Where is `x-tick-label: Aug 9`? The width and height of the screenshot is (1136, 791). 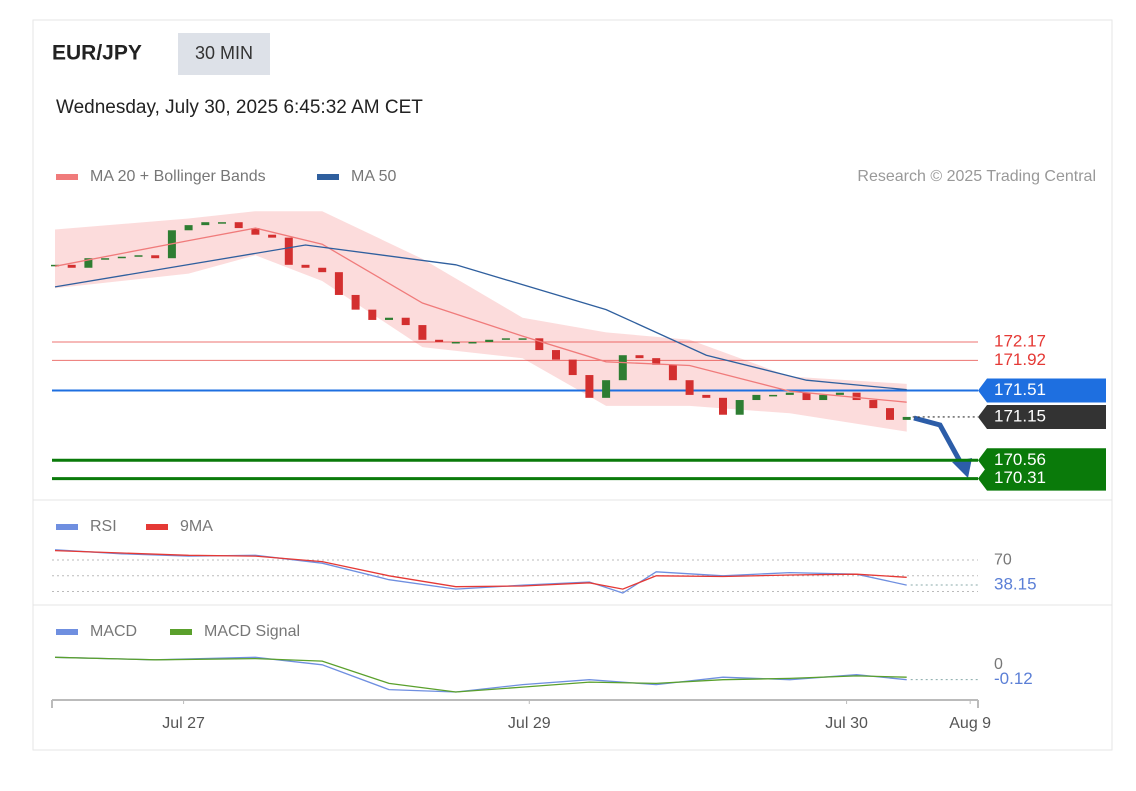
x-tick-label: Aug 9 is located at coordinates (970, 723).